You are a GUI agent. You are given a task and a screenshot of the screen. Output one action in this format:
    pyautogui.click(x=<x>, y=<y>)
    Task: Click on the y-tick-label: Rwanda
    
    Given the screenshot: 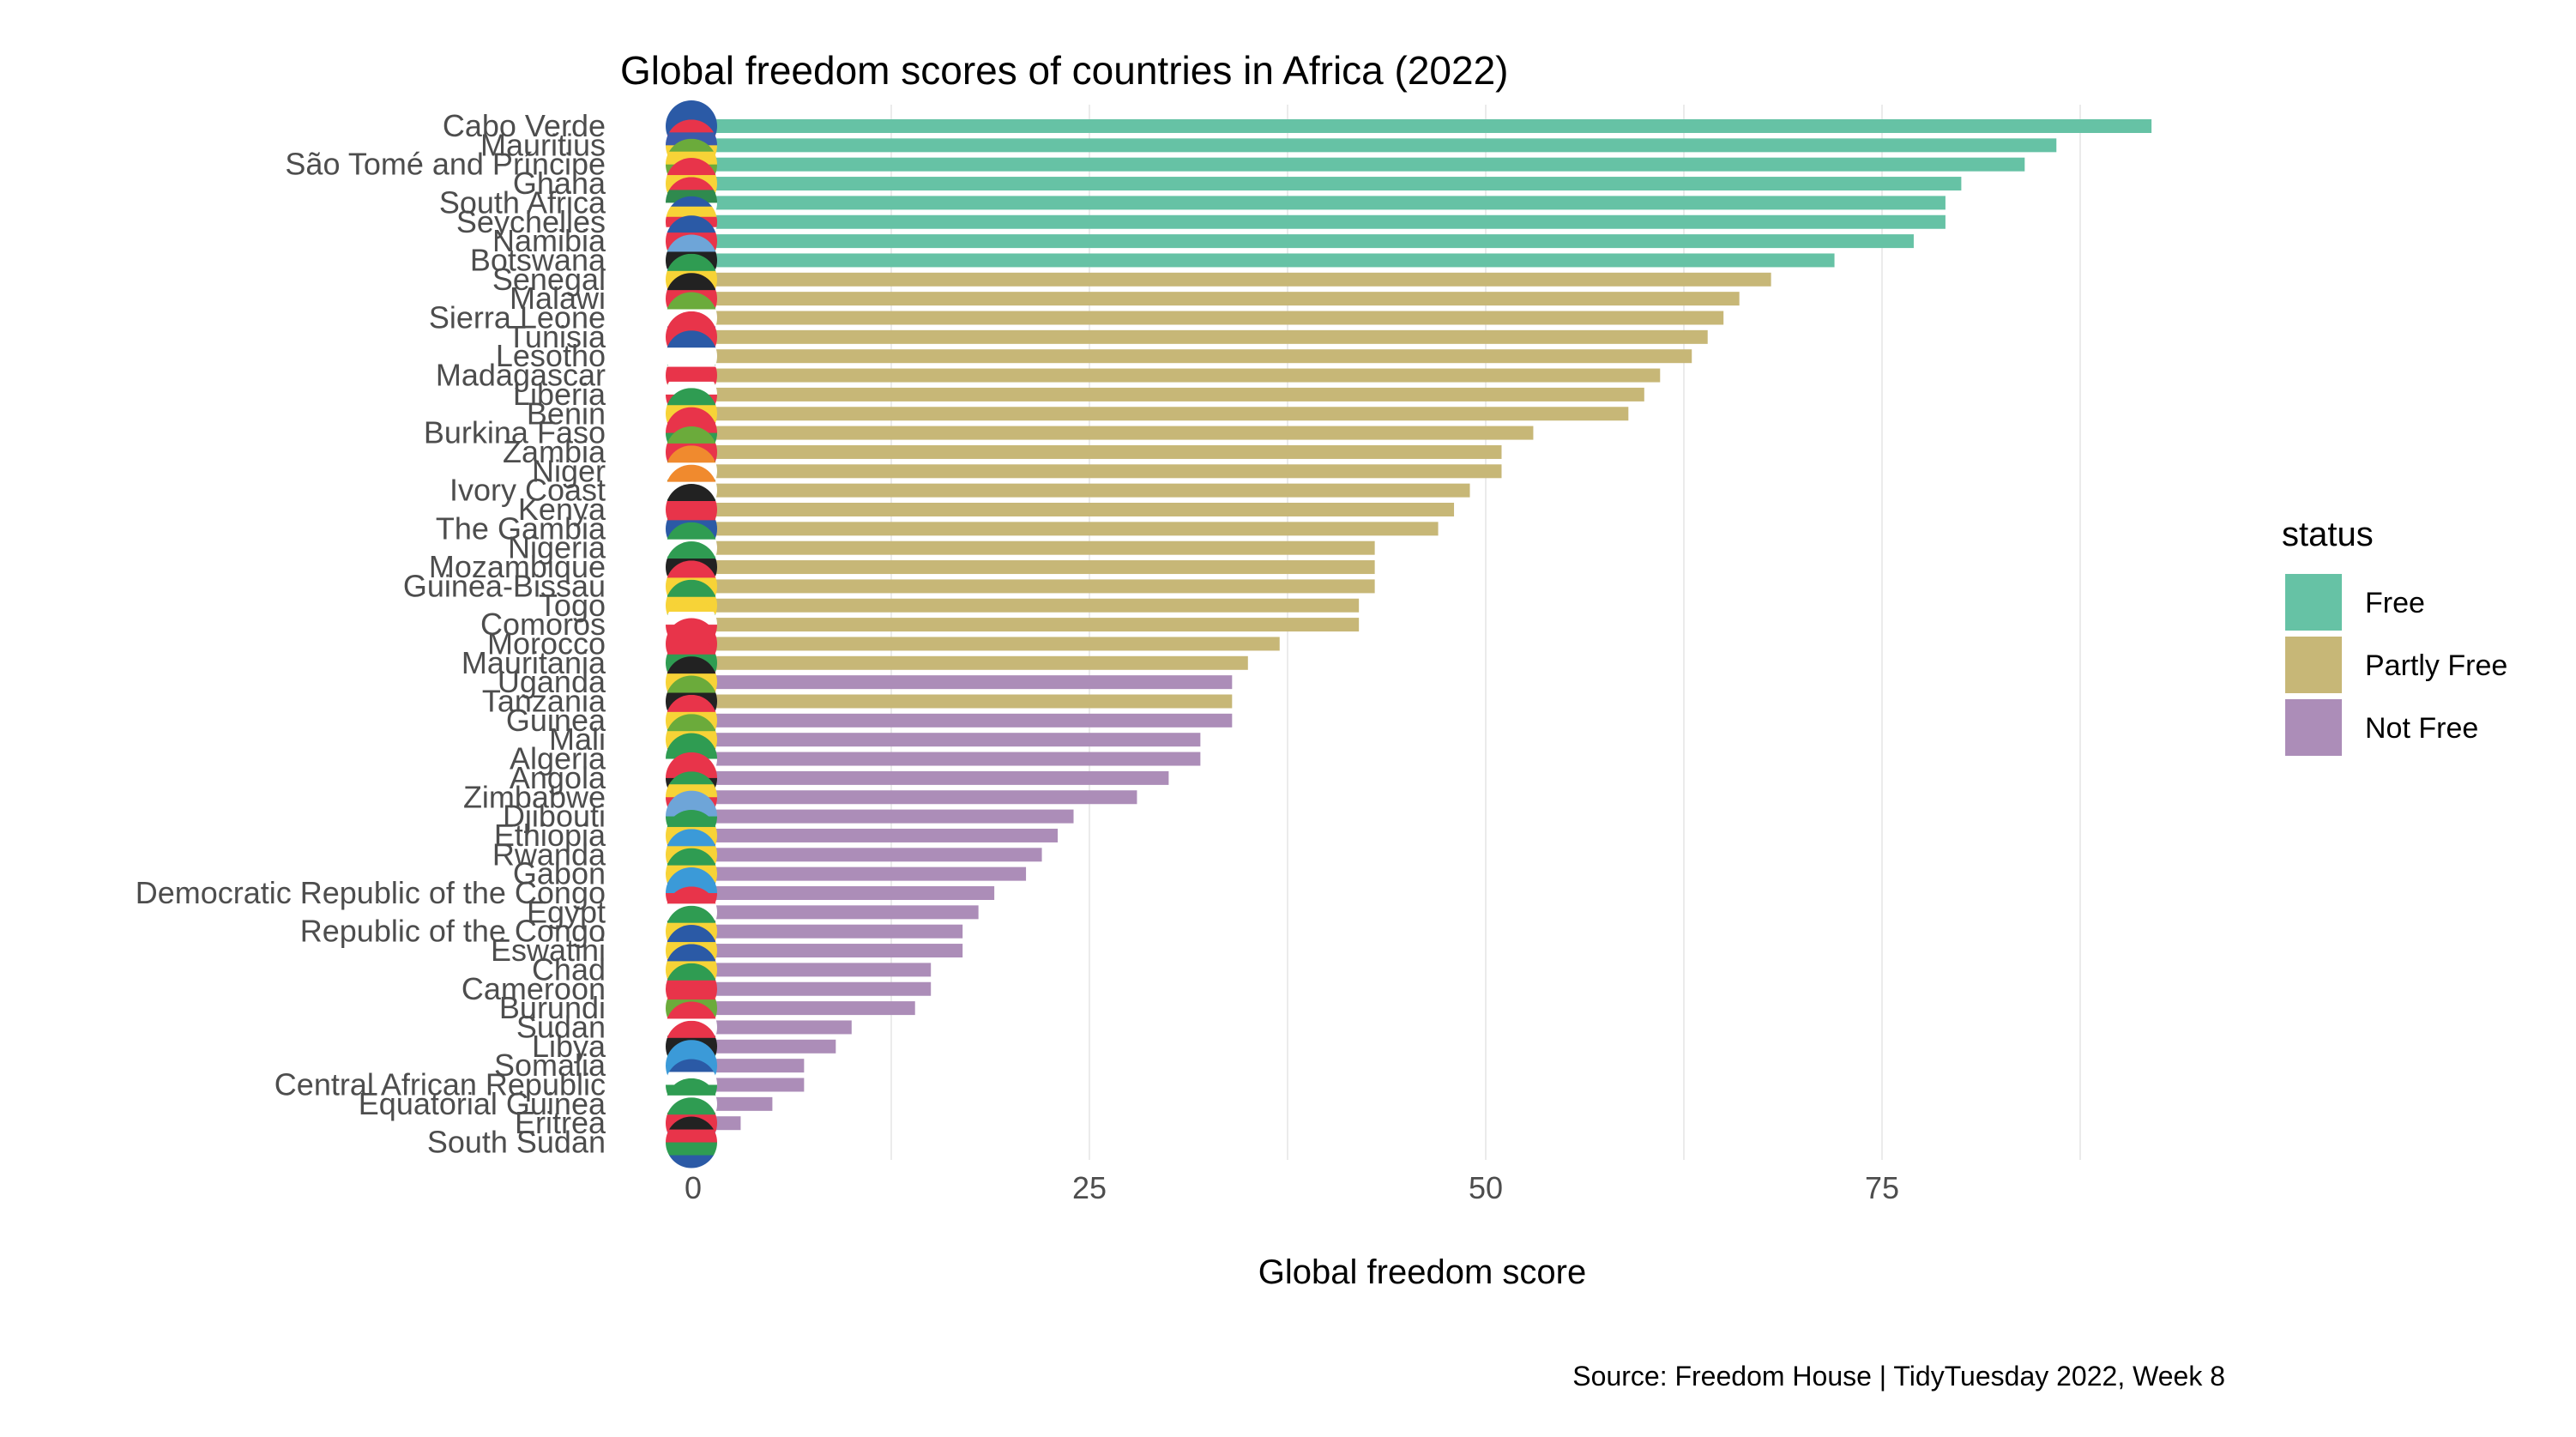 What is the action you would take?
    pyautogui.click(x=549, y=854)
    